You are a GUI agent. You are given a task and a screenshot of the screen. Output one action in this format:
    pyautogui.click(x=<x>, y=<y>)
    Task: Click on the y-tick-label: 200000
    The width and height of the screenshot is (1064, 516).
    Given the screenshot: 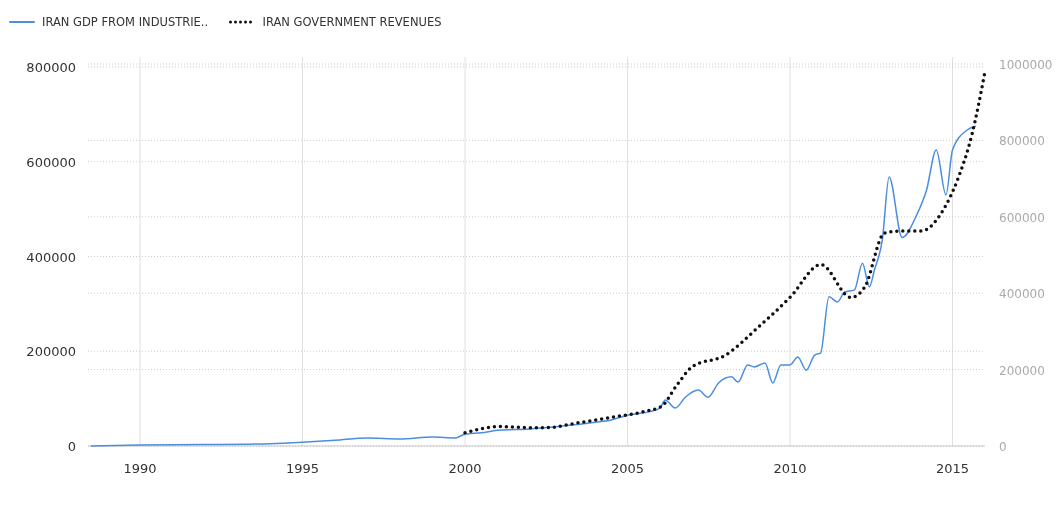 What is the action you would take?
    pyautogui.click(x=51, y=352)
    